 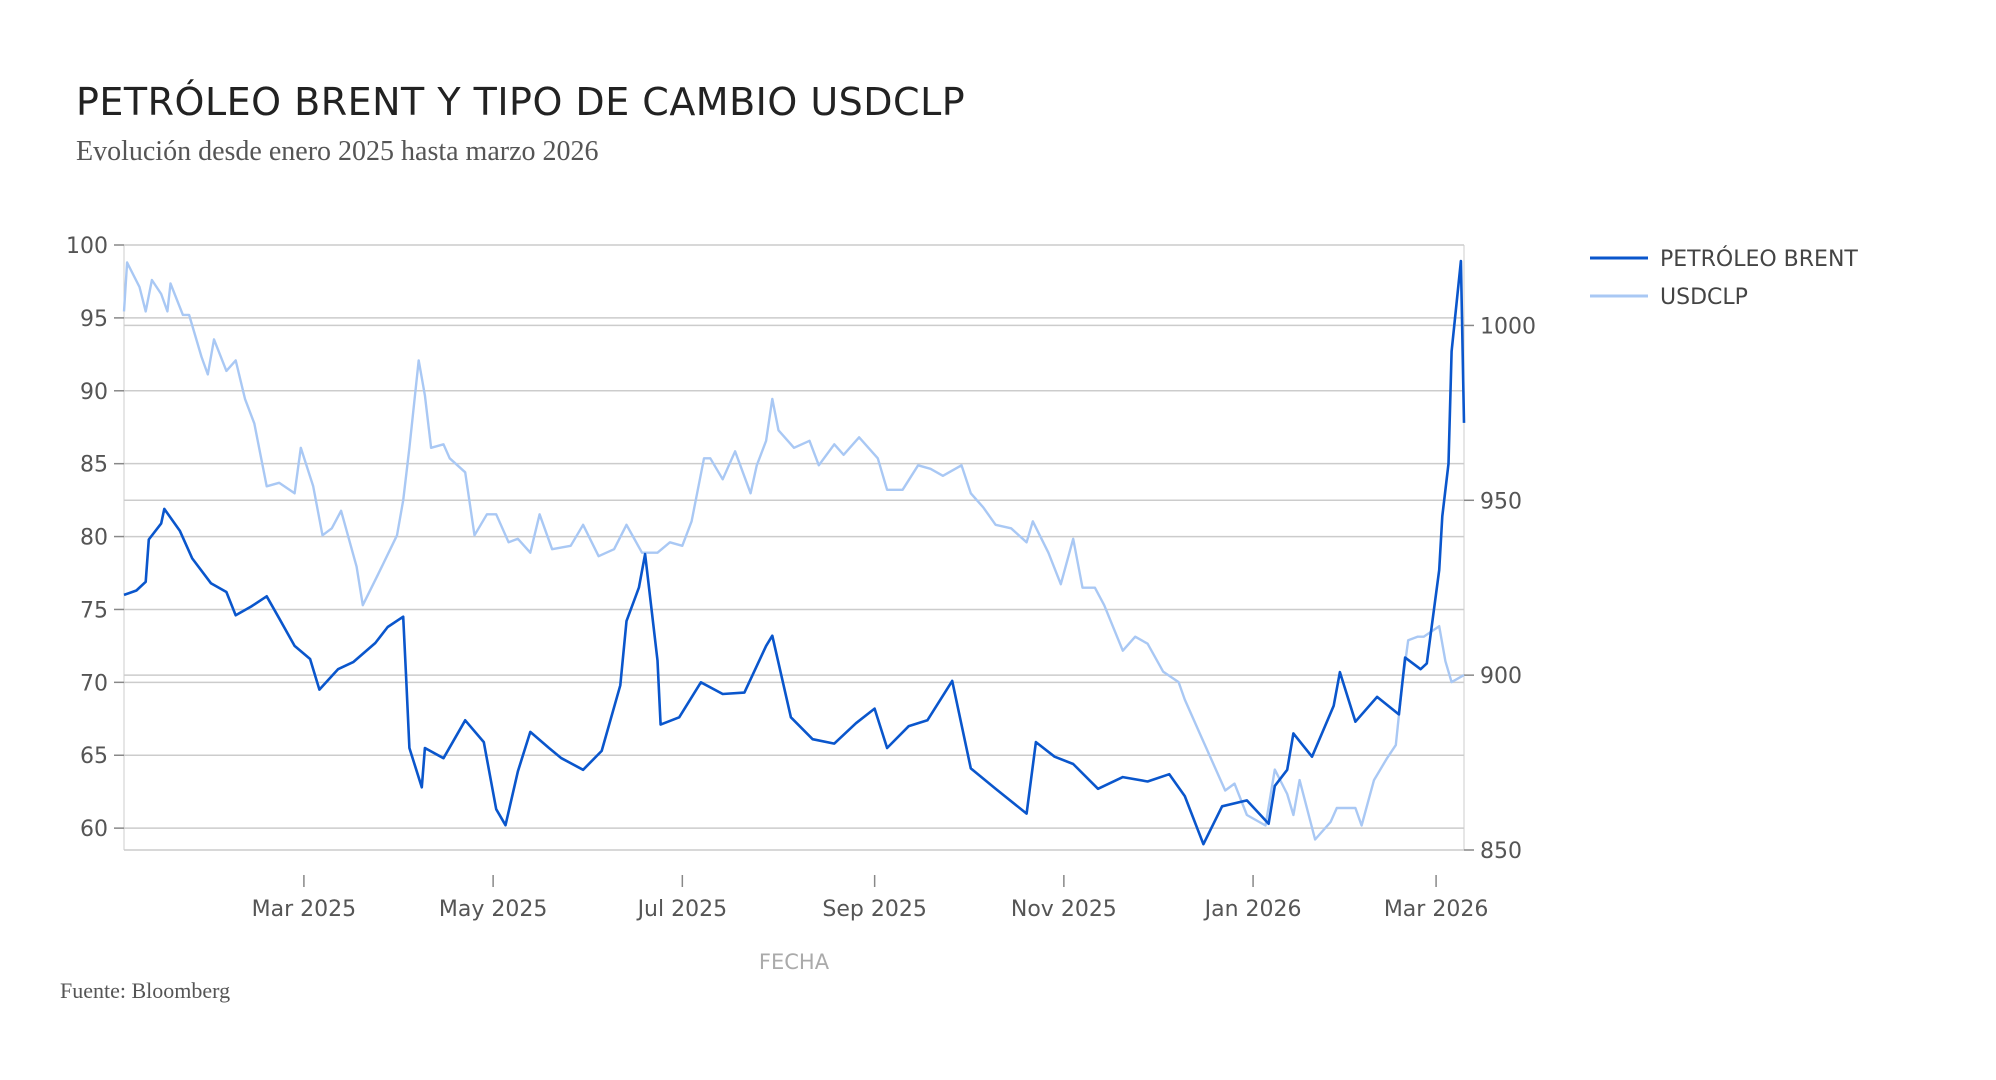 What do you see at coordinates (87, 246) in the screenshot?
I see `y-left-tick-label: 100` at bounding box center [87, 246].